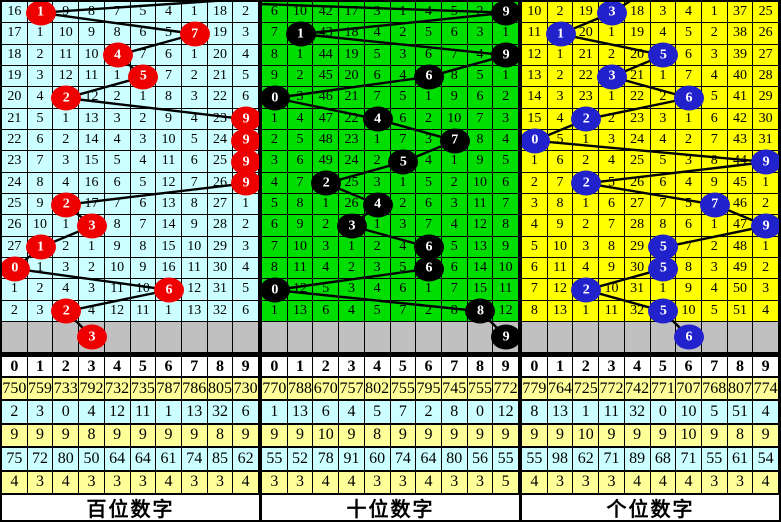 The image size is (781, 522). Describe the element at coordinates (66, 366) in the screenshot. I see `digit-header-cell: 2` at that location.